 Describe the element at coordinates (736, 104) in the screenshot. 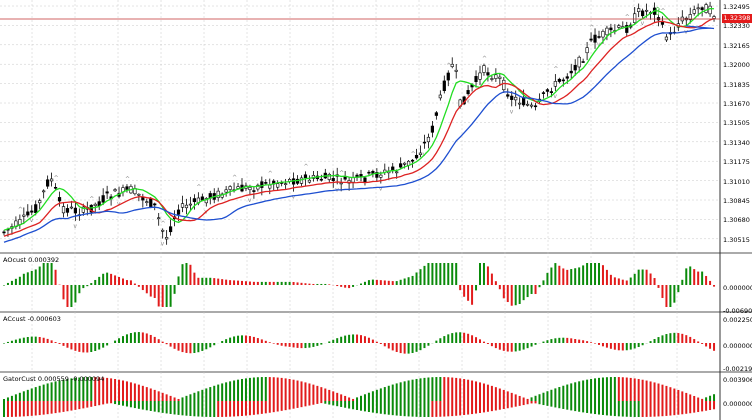

I see `price-axis-label: 1.31670` at that location.